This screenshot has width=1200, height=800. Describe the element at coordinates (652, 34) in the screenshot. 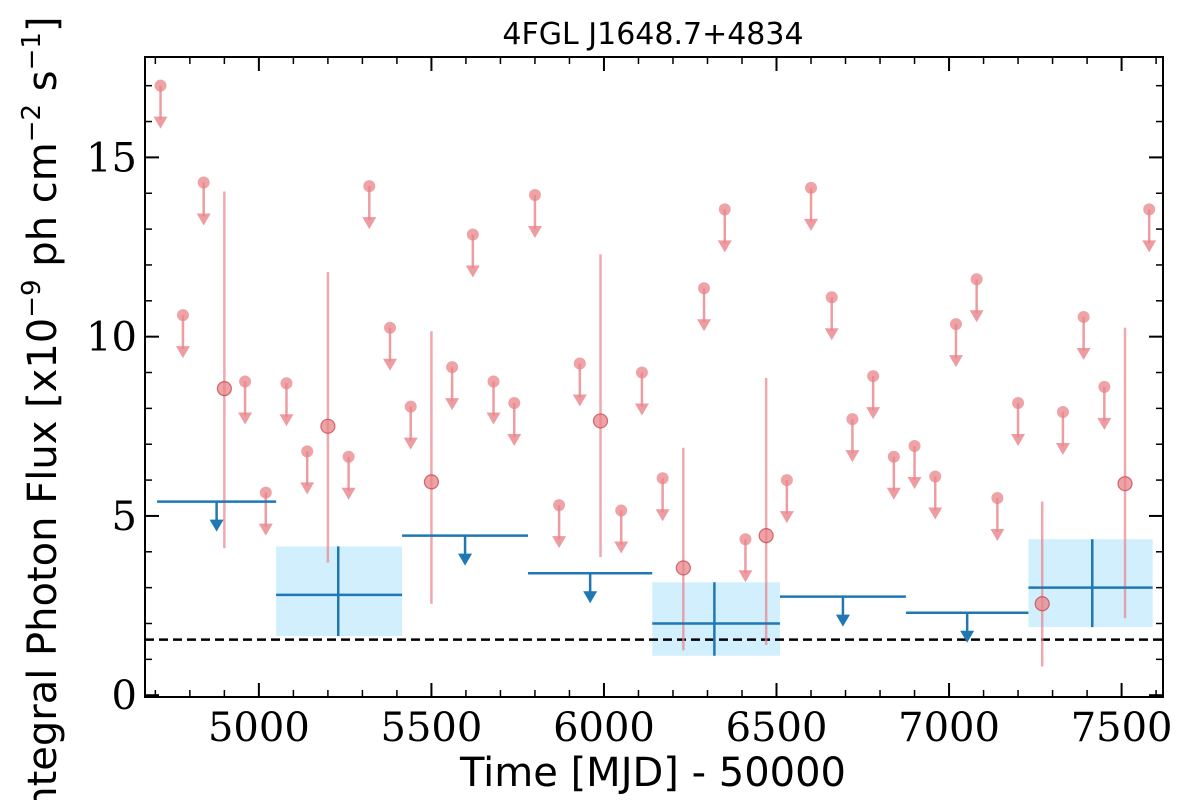

I see `chart-title: 4FGL J1648.7+4834` at that location.